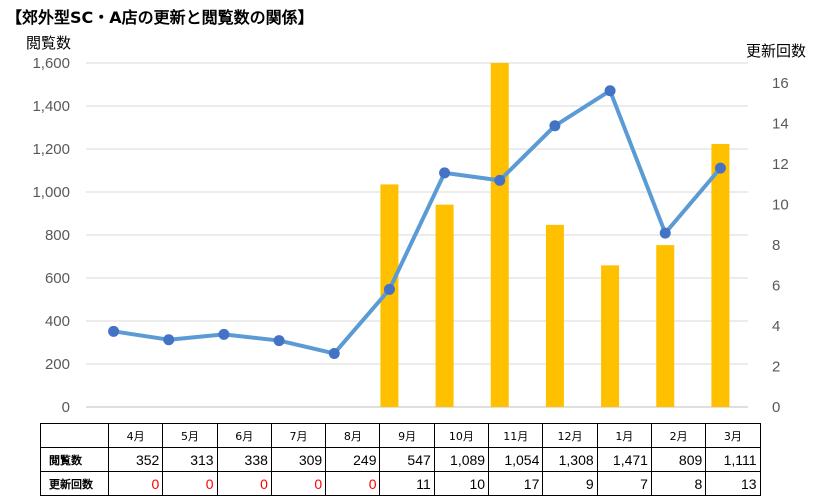 Image resolution: width=819 pixels, height=501 pixels. Describe the element at coordinates (516, 435) in the screenshot. I see `table-month-header: 11月` at that location.